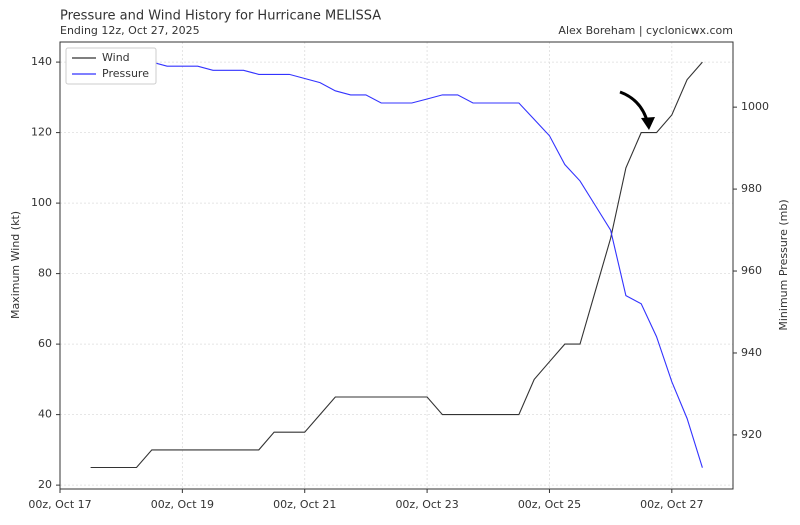 The image size is (800, 525). What do you see at coordinates (41, 202) in the screenshot?
I see `y-tick-label: 100` at bounding box center [41, 202].